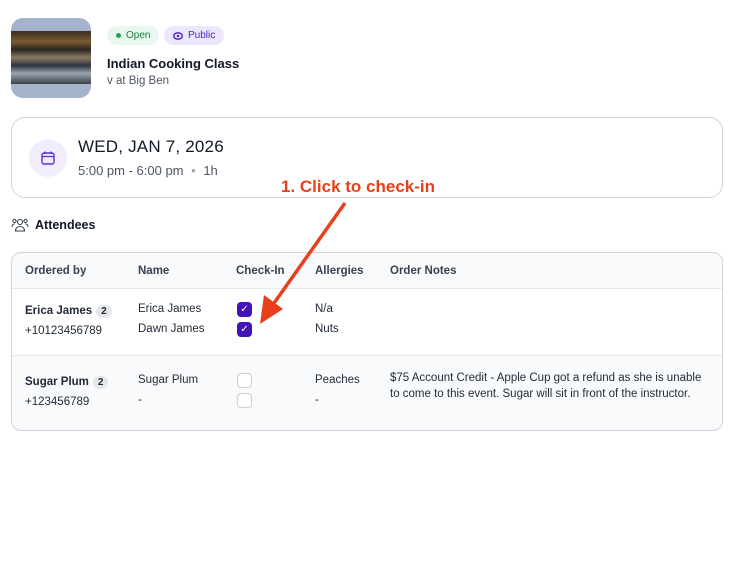 This screenshot has height=581, width=738. What do you see at coordinates (138, 81) in the screenshot?
I see `event-subtitle: v at Big Ben` at bounding box center [138, 81].